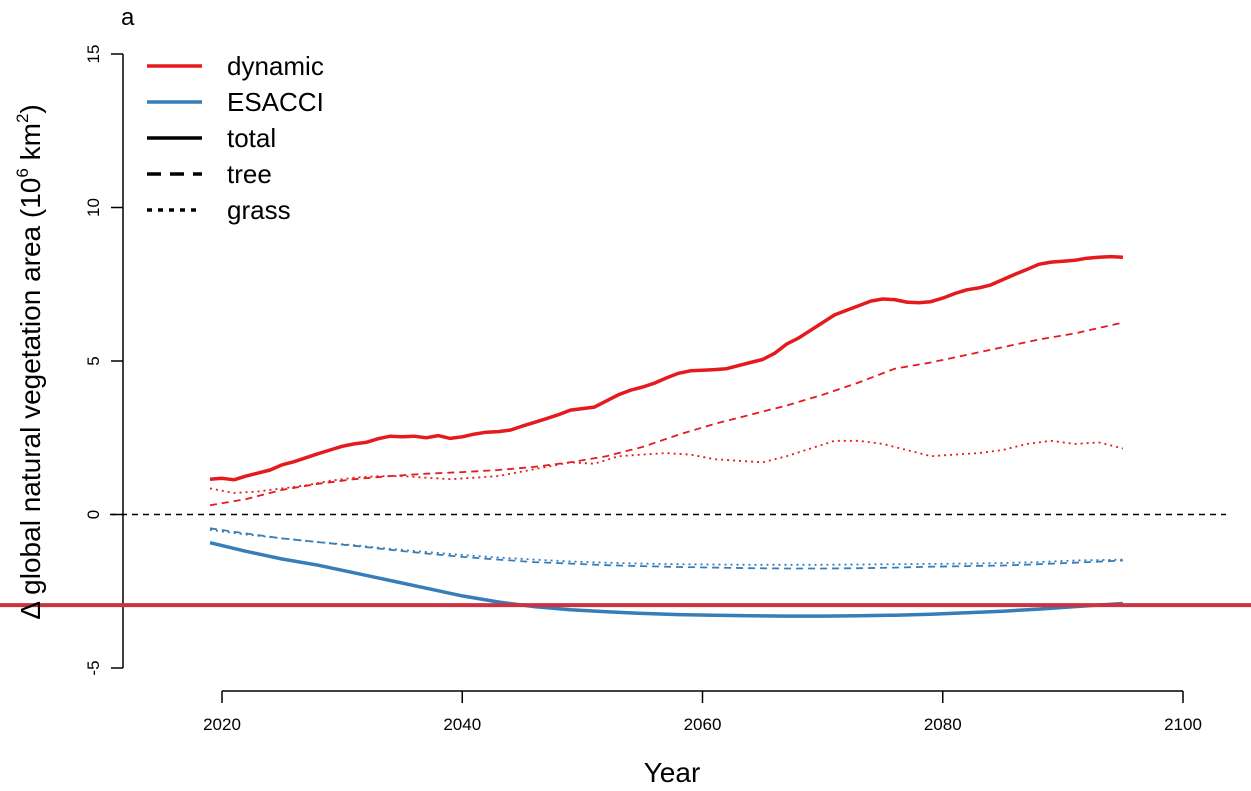  I want to click on legend: dynamic ESACCI total tree grass, so click(235, 138).